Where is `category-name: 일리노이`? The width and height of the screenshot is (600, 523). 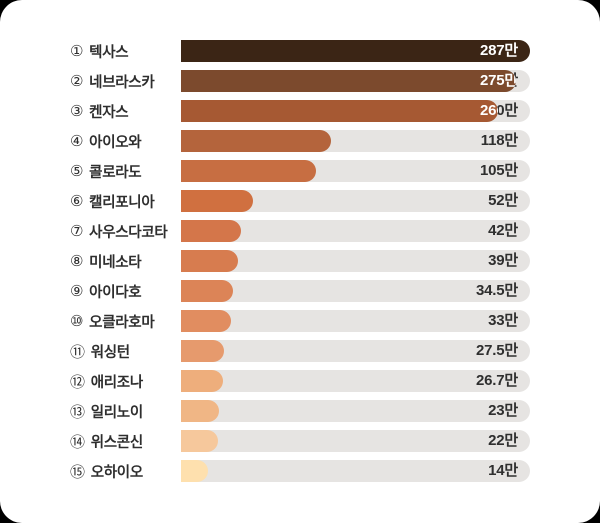 category-name: 일리노이 is located at coordinates (116, 412).